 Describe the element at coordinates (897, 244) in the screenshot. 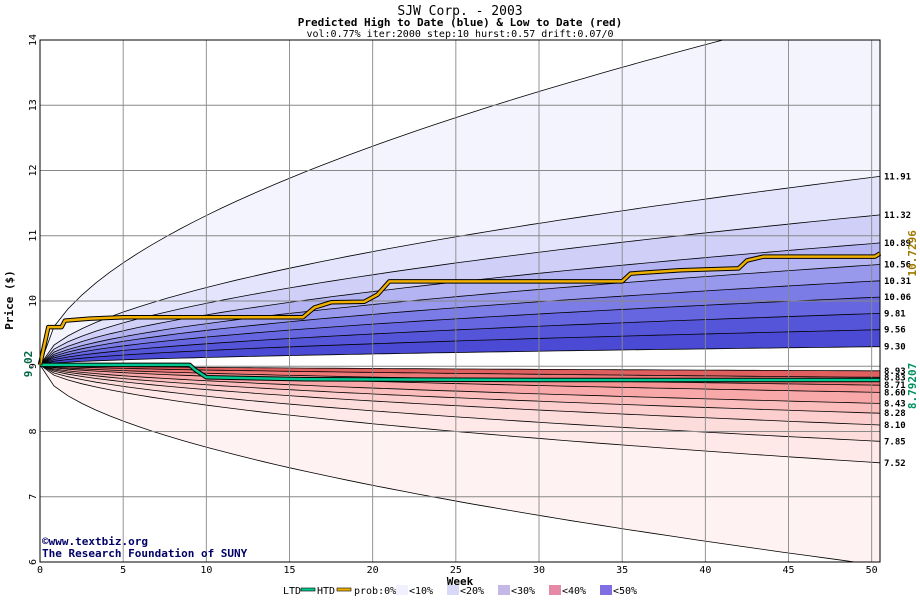

I see `high-end-label-2: 10.89` at that location.